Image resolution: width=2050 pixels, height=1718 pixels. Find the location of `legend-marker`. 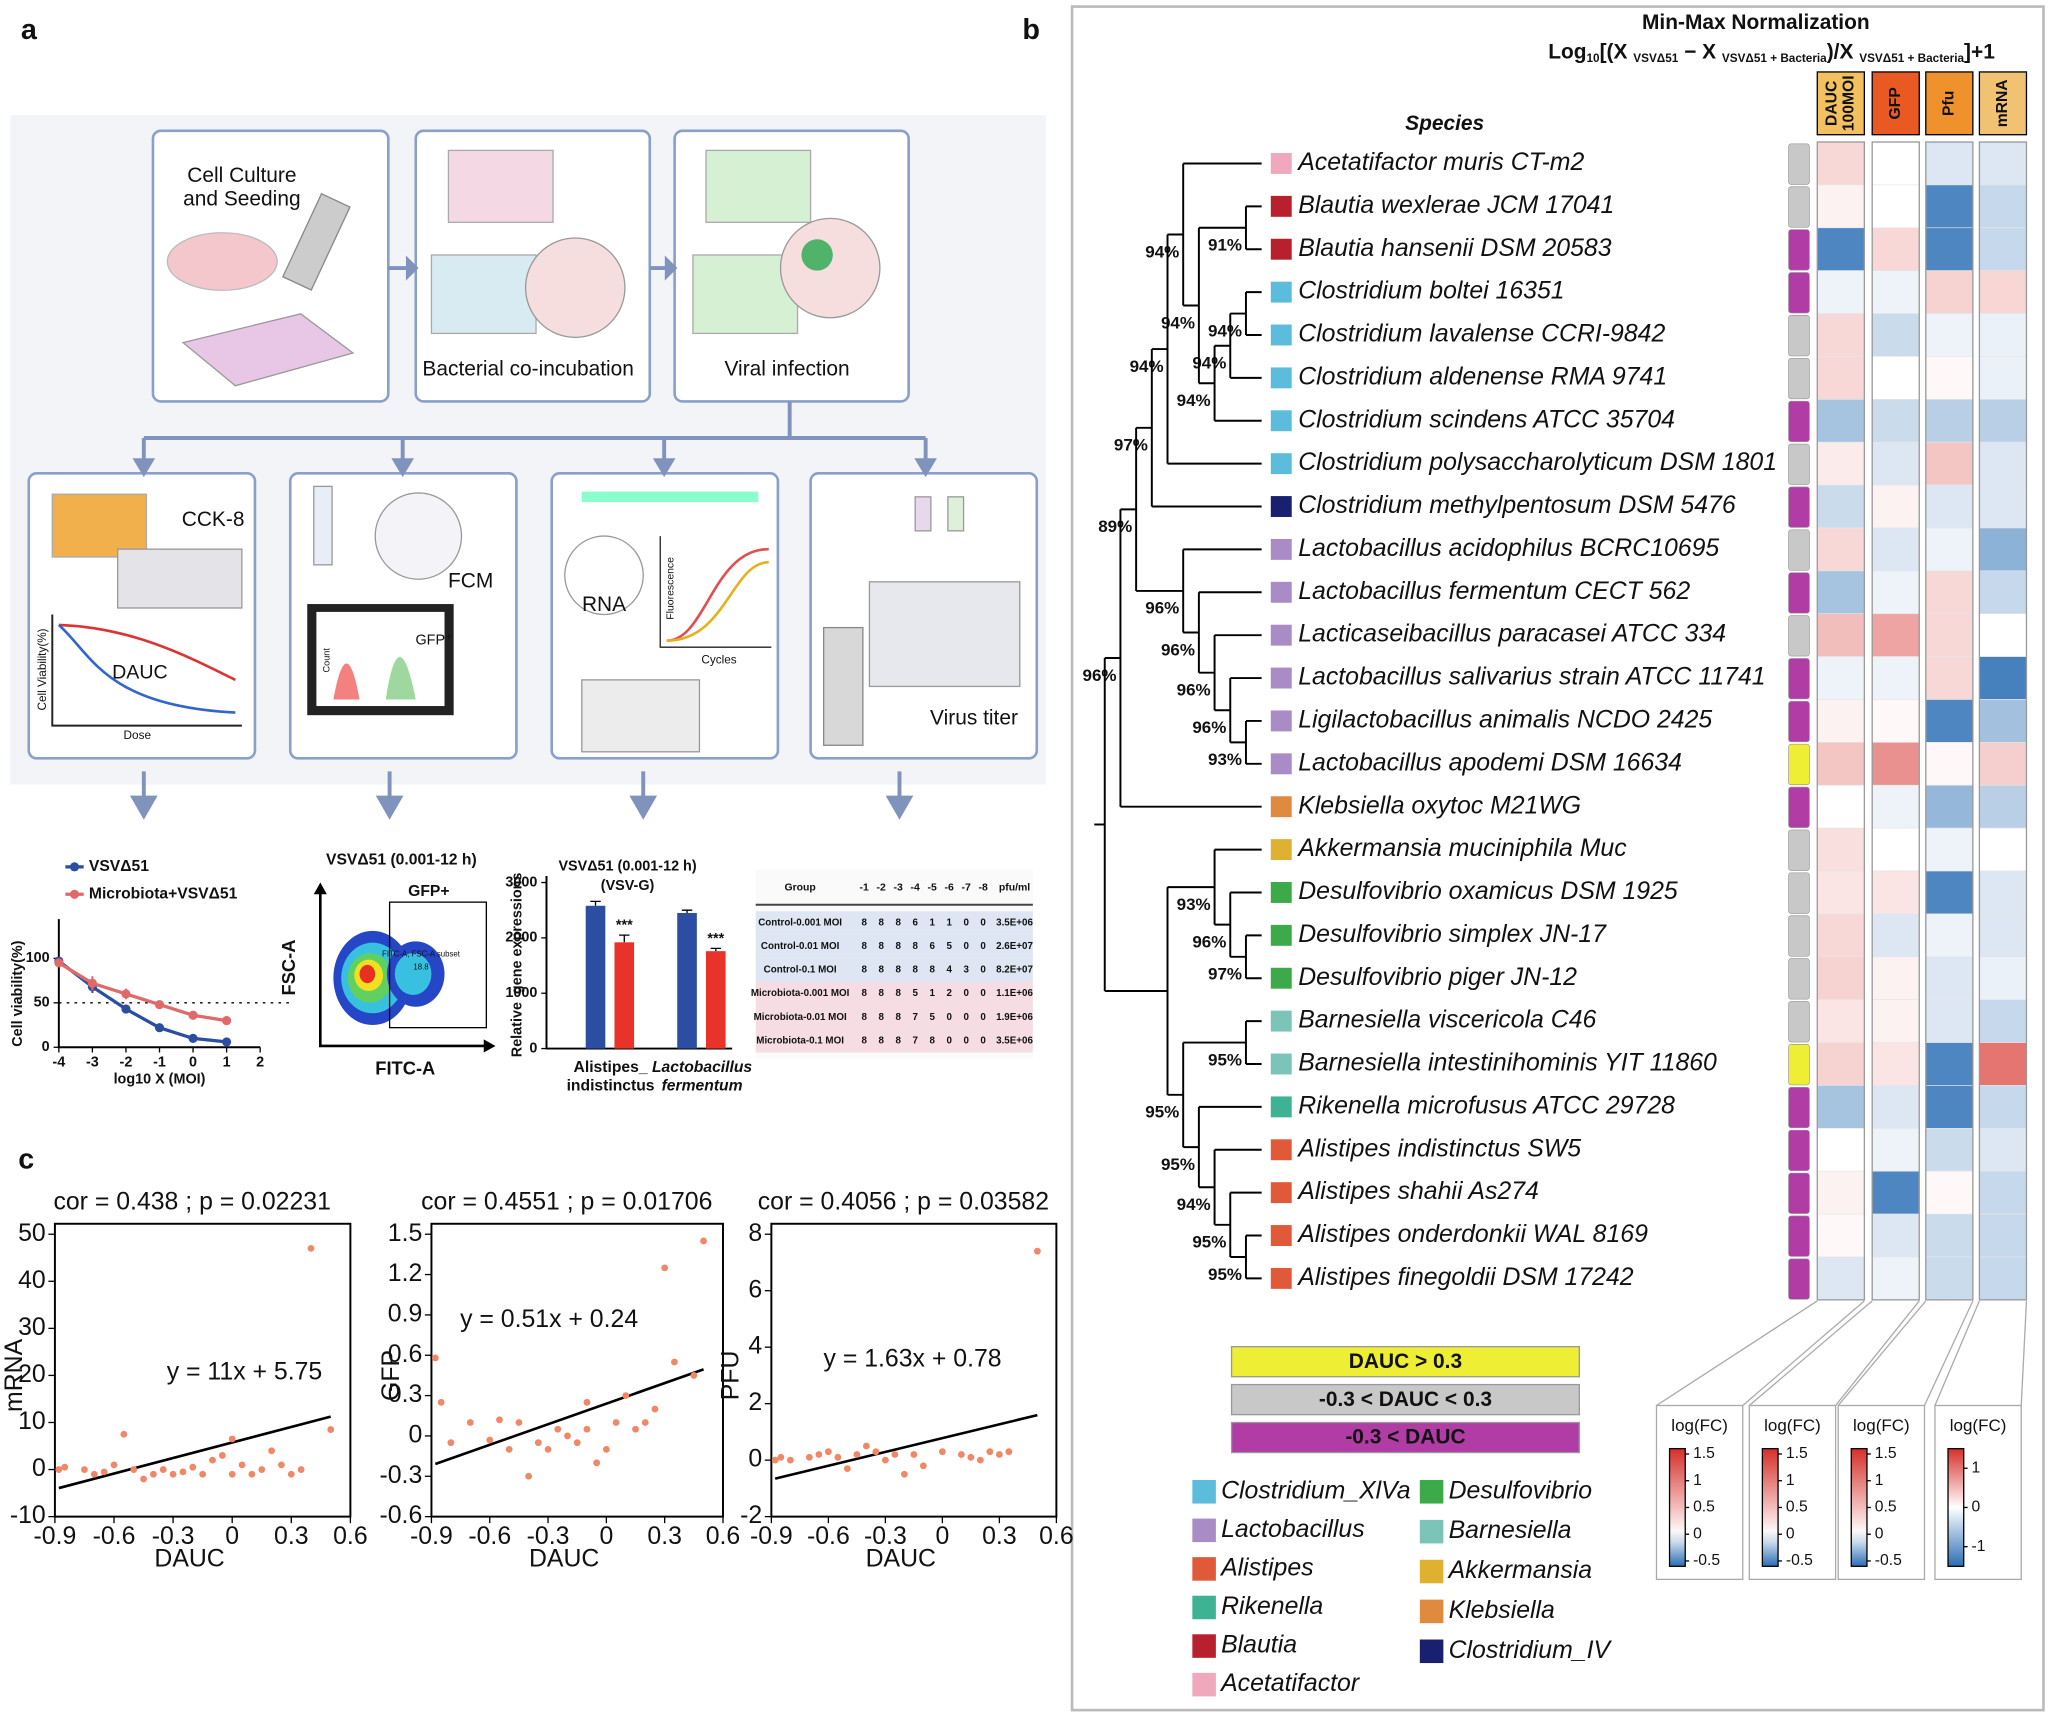

legend-marker is located at coordinates (74, 894).